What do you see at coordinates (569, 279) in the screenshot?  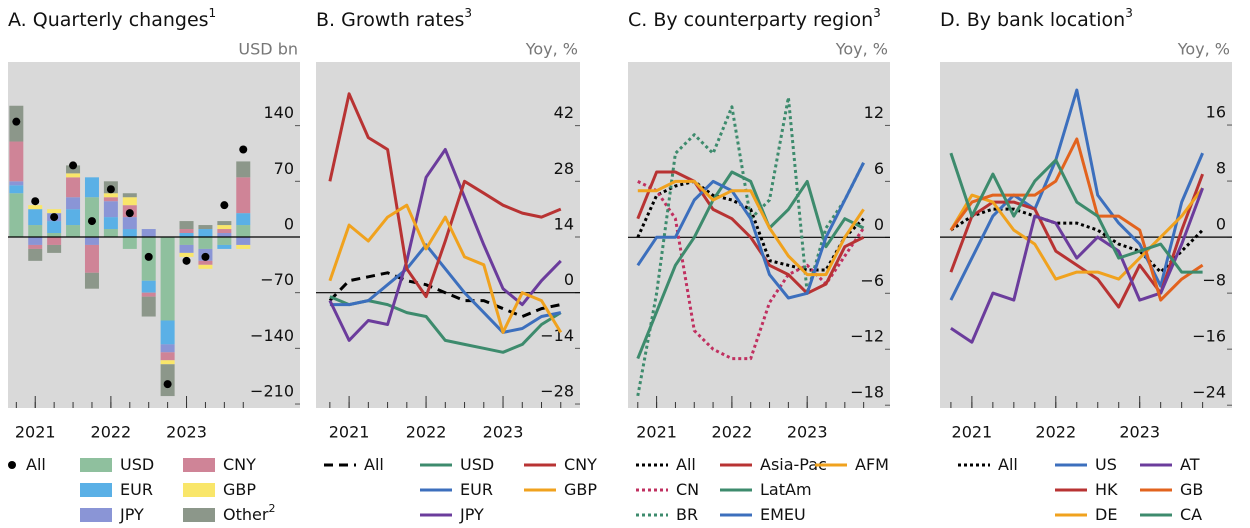 I see `y-tick-label: 0` at bounding box center [569, 279].